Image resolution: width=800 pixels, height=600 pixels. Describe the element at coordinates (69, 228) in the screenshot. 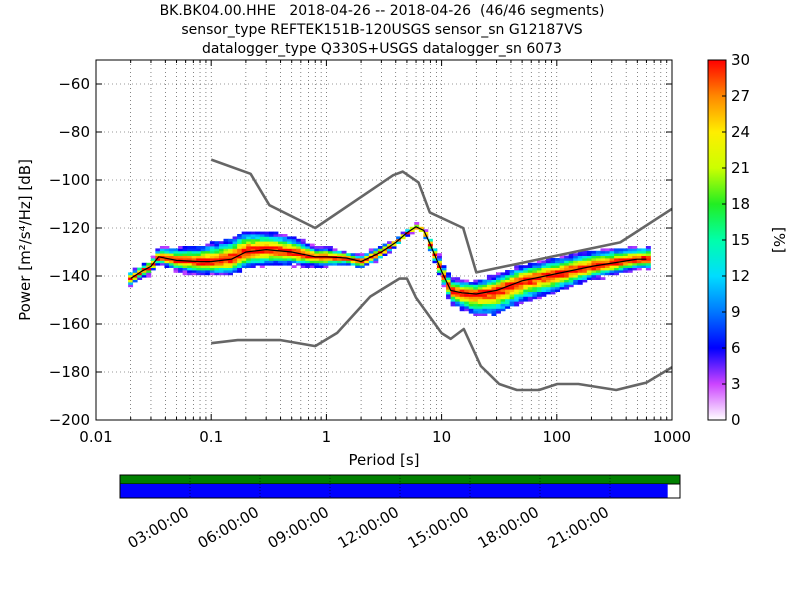

I see `y-tick-label: −120` at that location.